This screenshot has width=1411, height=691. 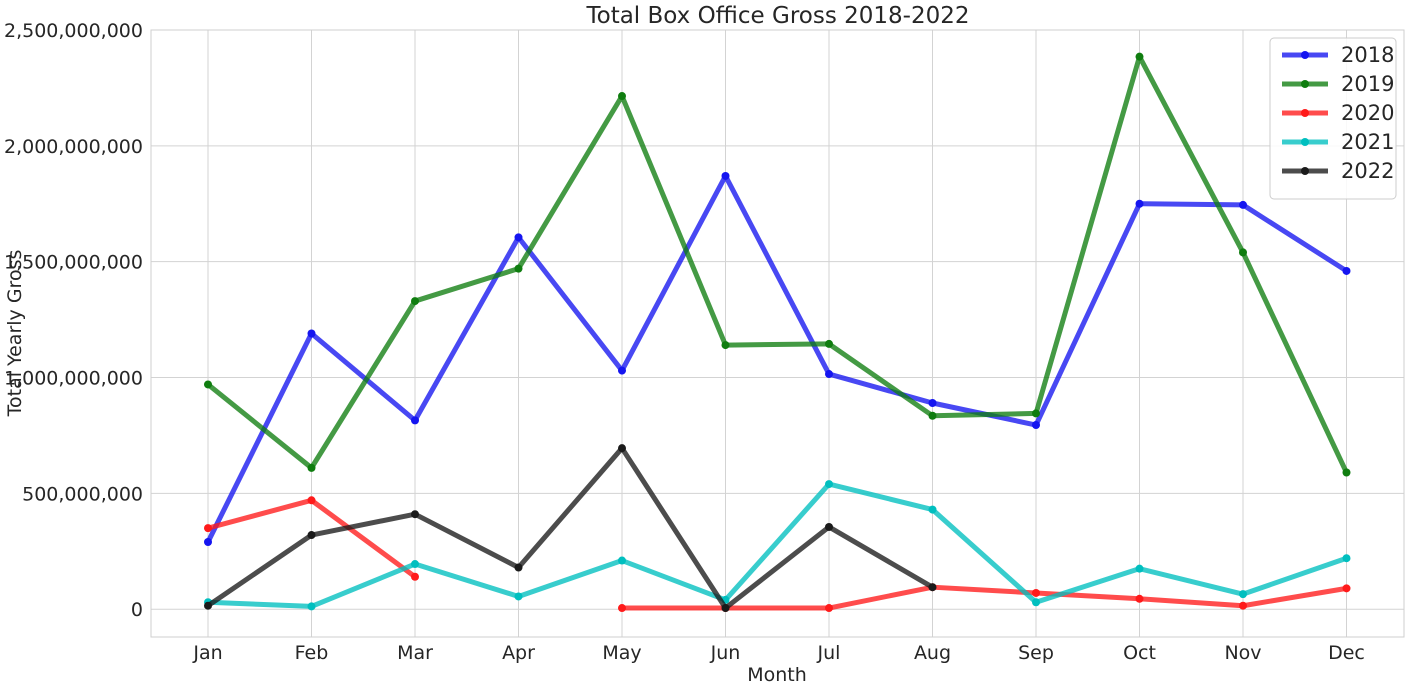 What do you see at coordinates (73, 31) in the screenshot?
I see `y-tick-label: 2,500,000,000` at bounding box center [73, 31].